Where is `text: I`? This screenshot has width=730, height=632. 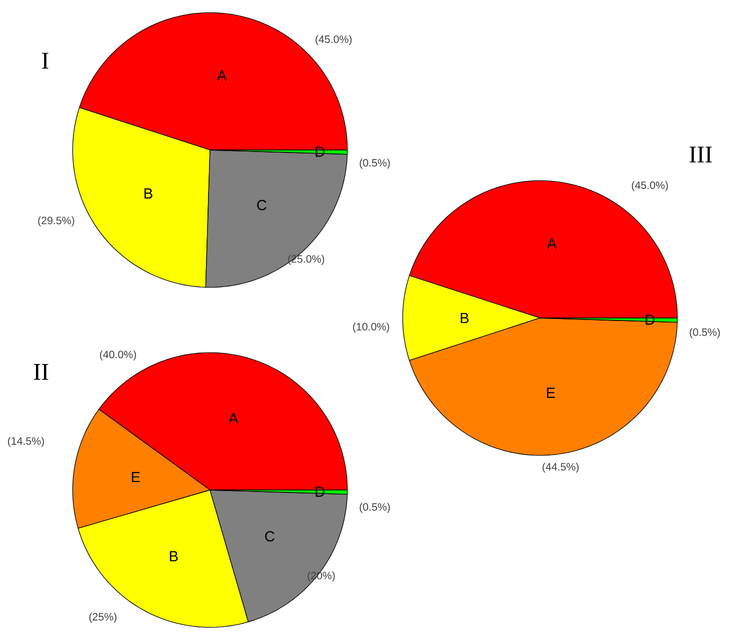
text: I is located at coordinates (45, 60).